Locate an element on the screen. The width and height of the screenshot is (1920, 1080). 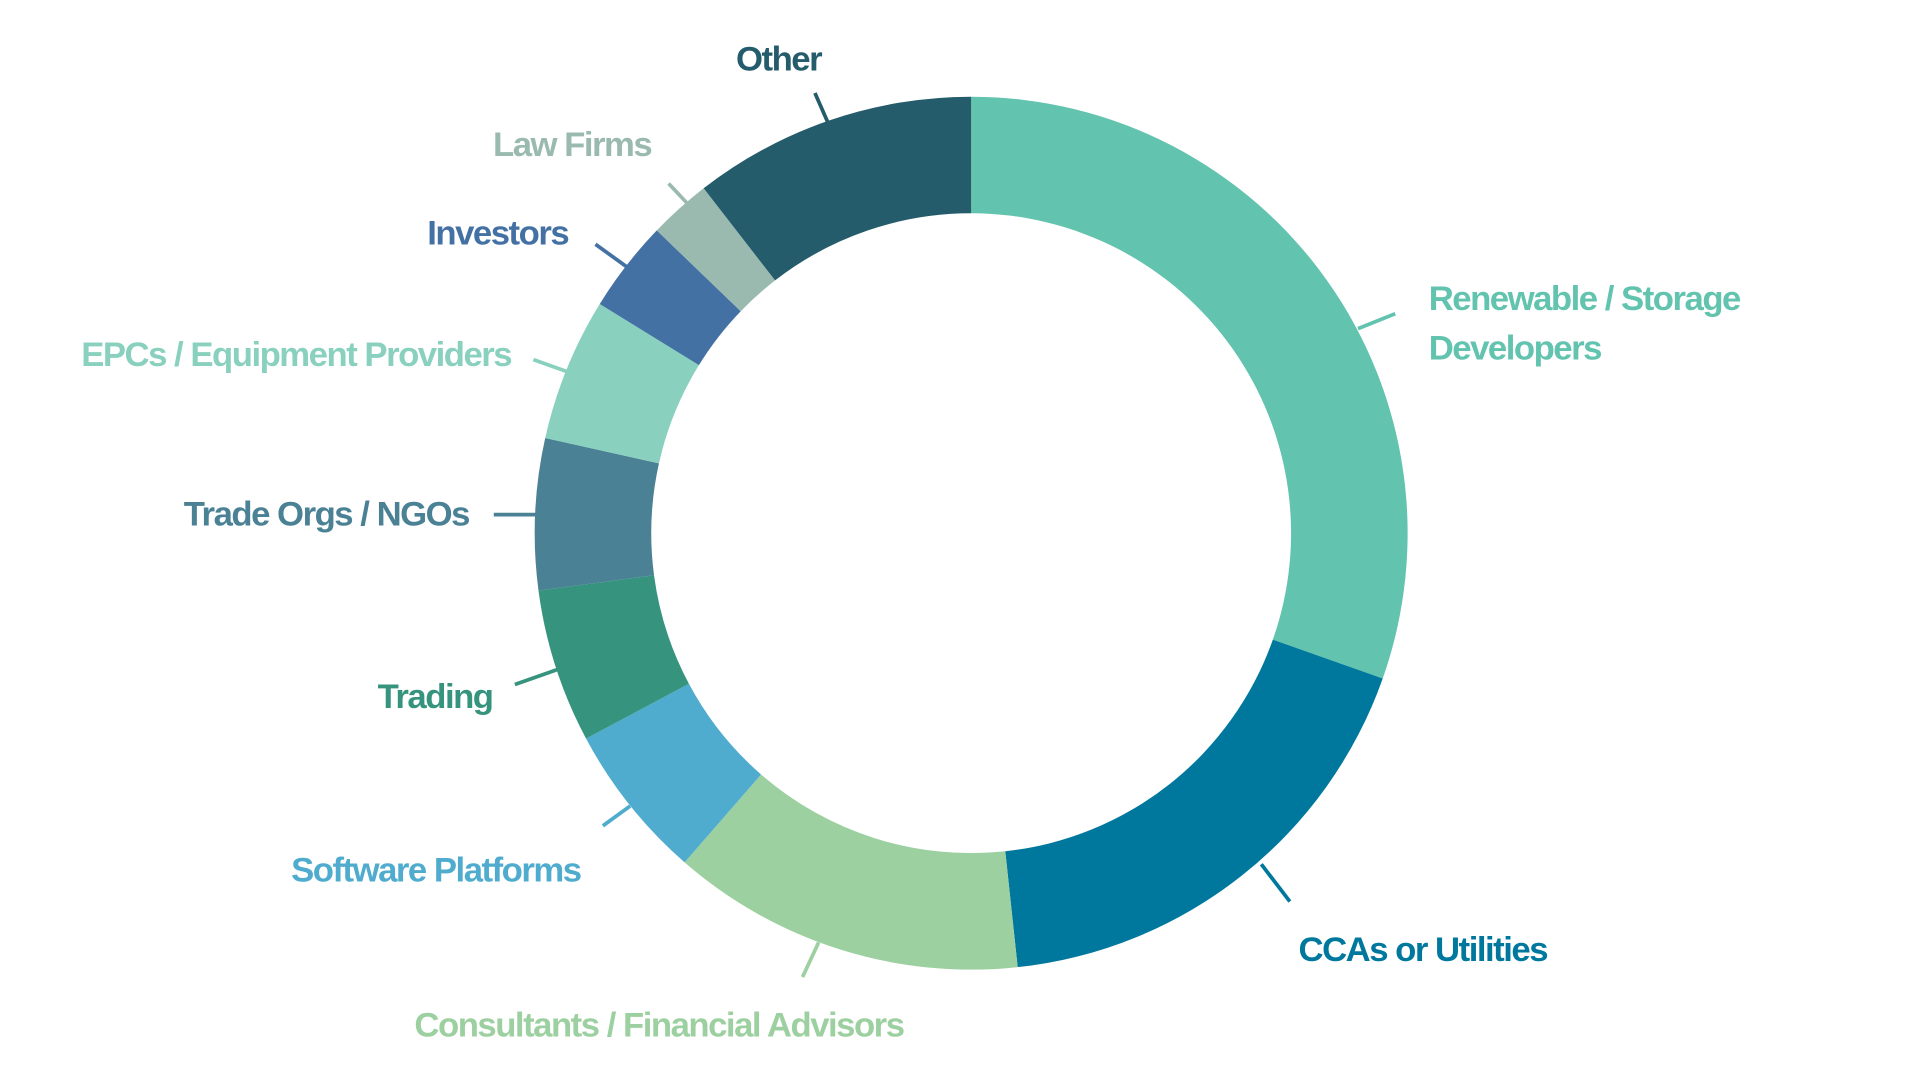
label-line: EPCs / Equipment Providers is located at coordinates (296, 355).